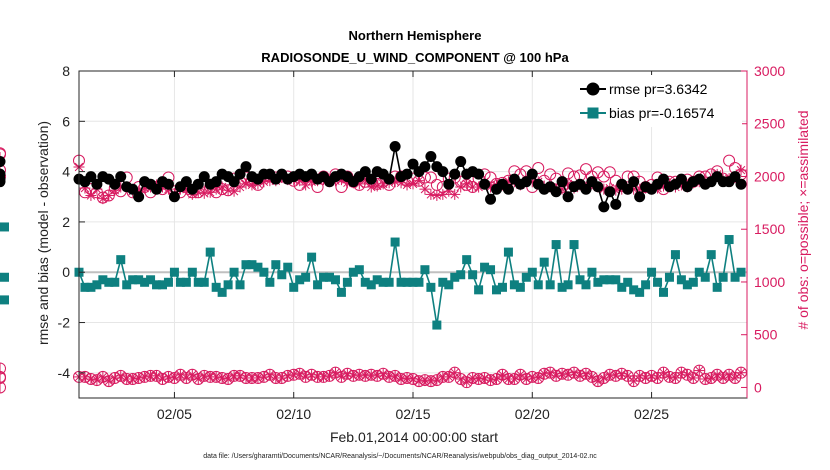 Image resolution: width=830 pixels, height=470 pixels. What do you see at coordinates (293, 414) in the screenshot?
I see `x-tick-label: 02/10` at bounding box center [293, 414].